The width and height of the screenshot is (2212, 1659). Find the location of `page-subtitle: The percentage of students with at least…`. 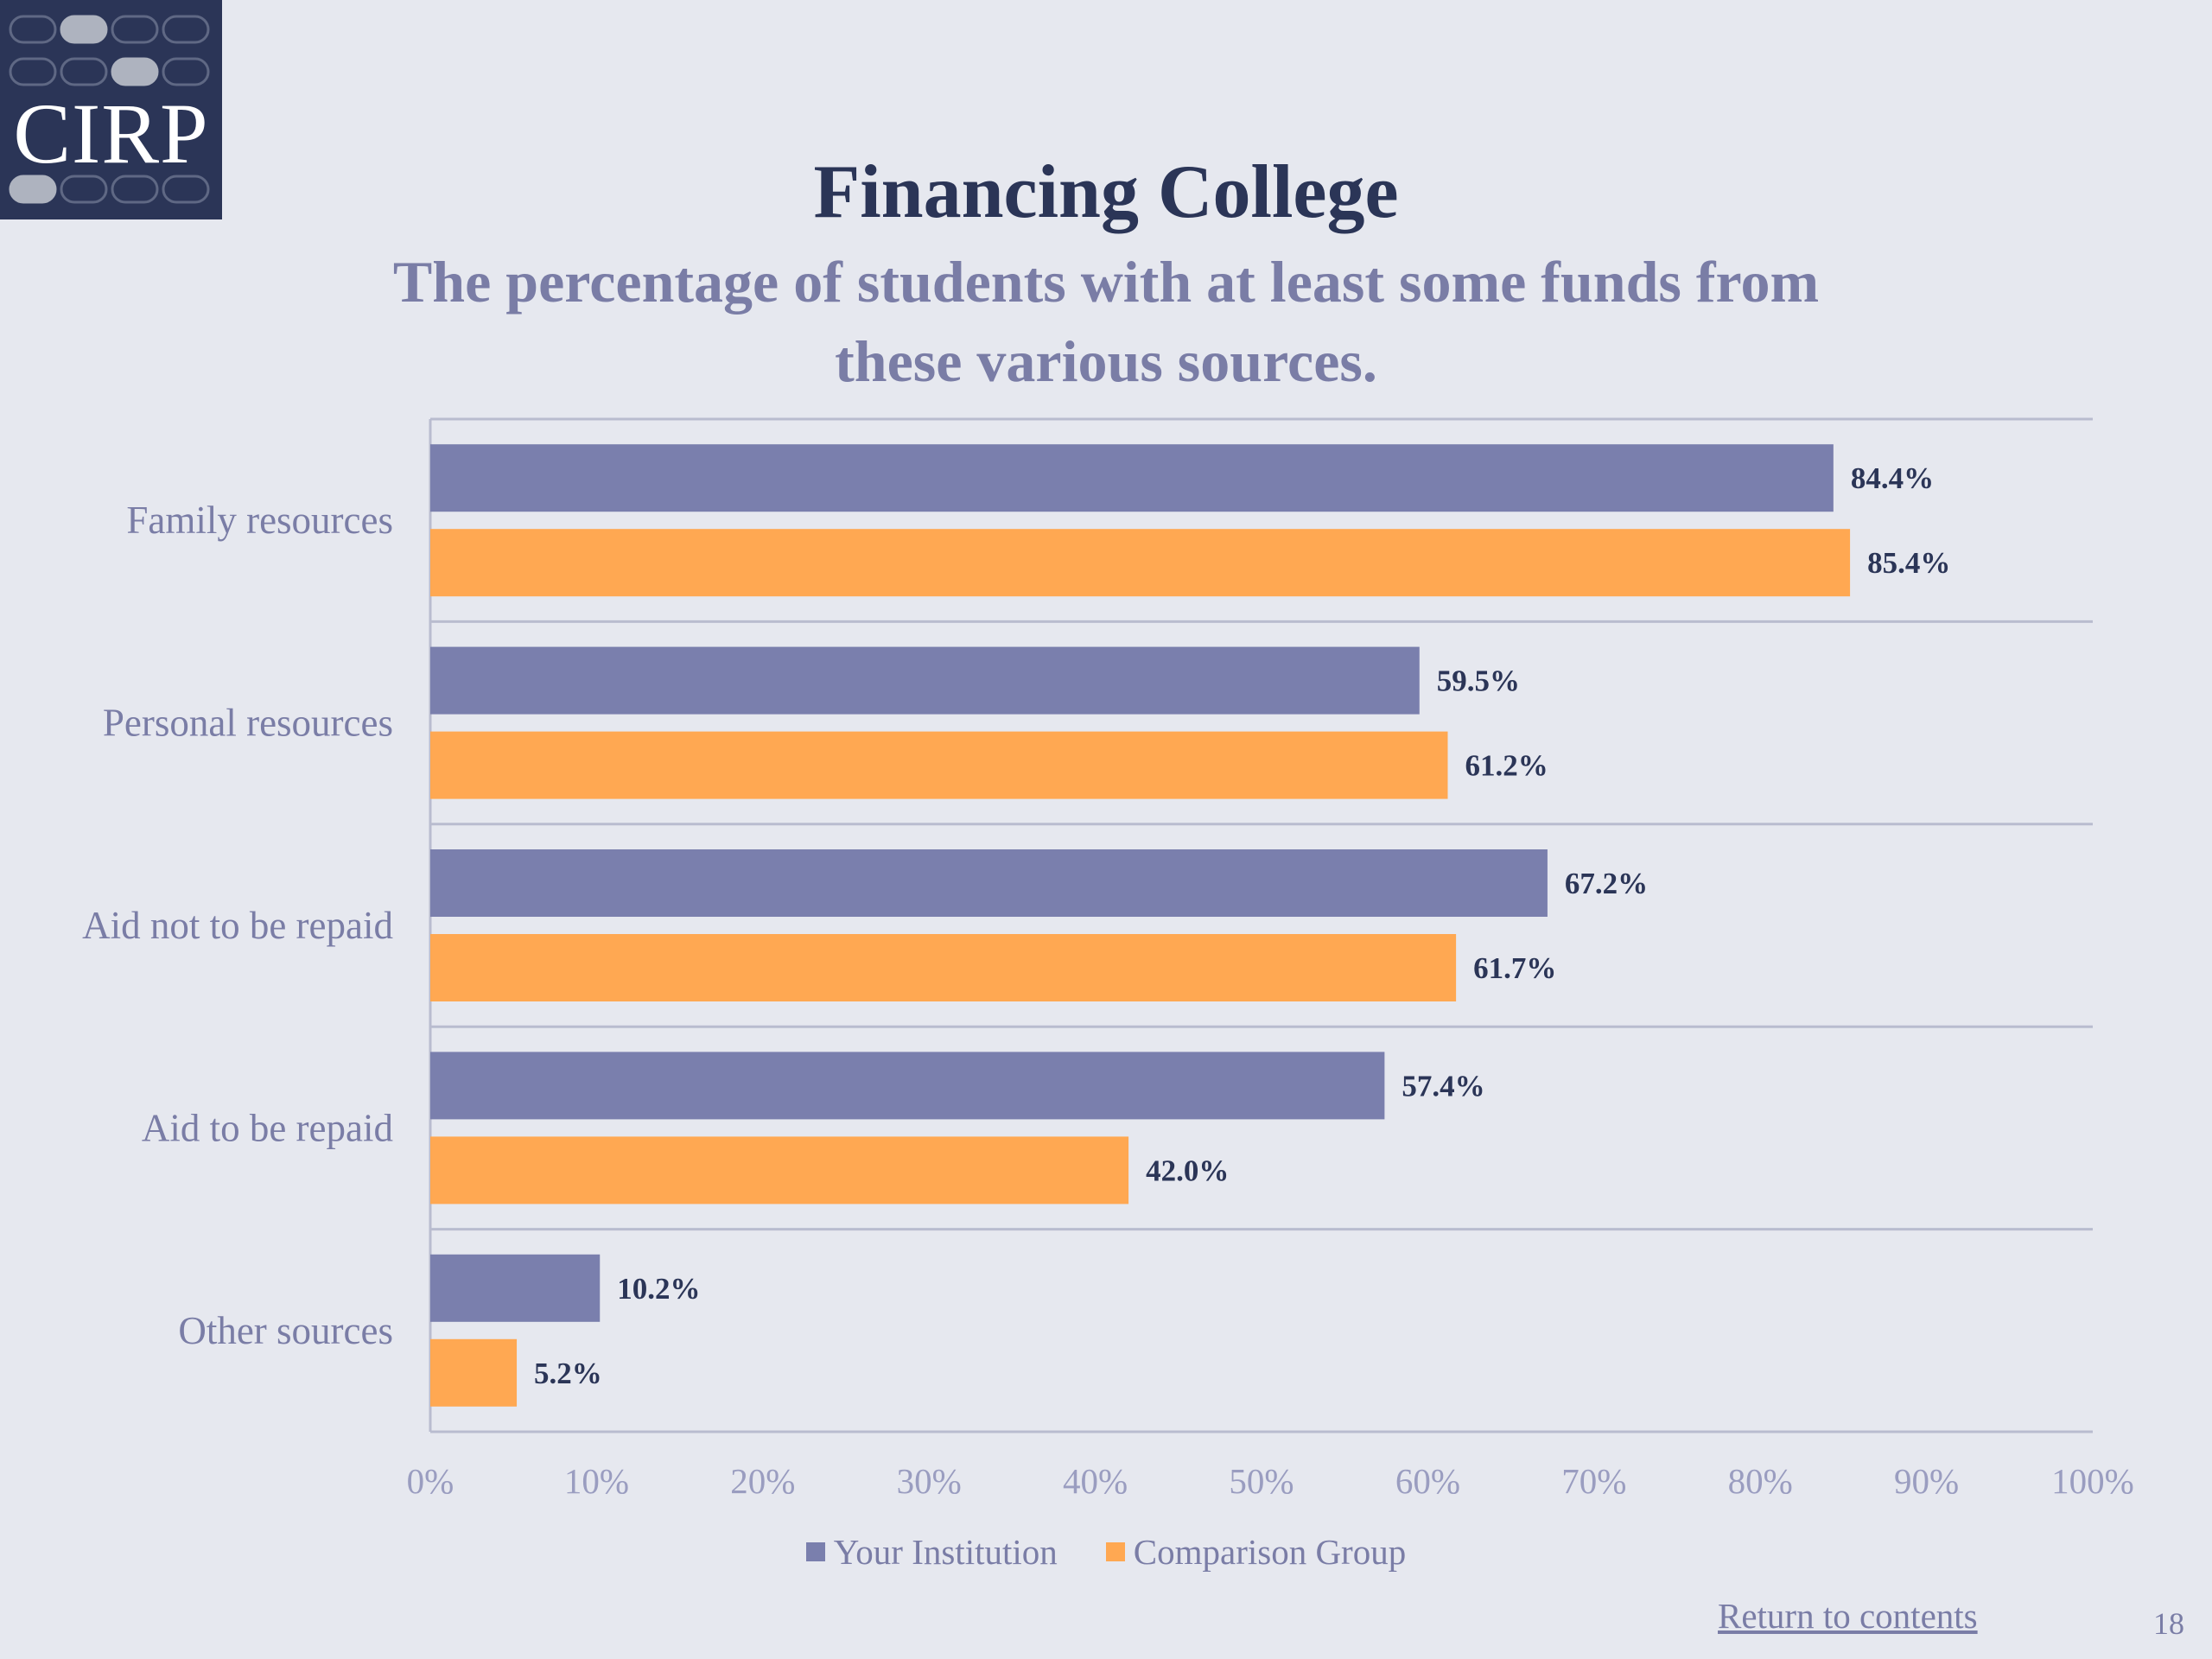

page-subtitle: The percentage of students with at least… is located at coordinates (1106, 321).